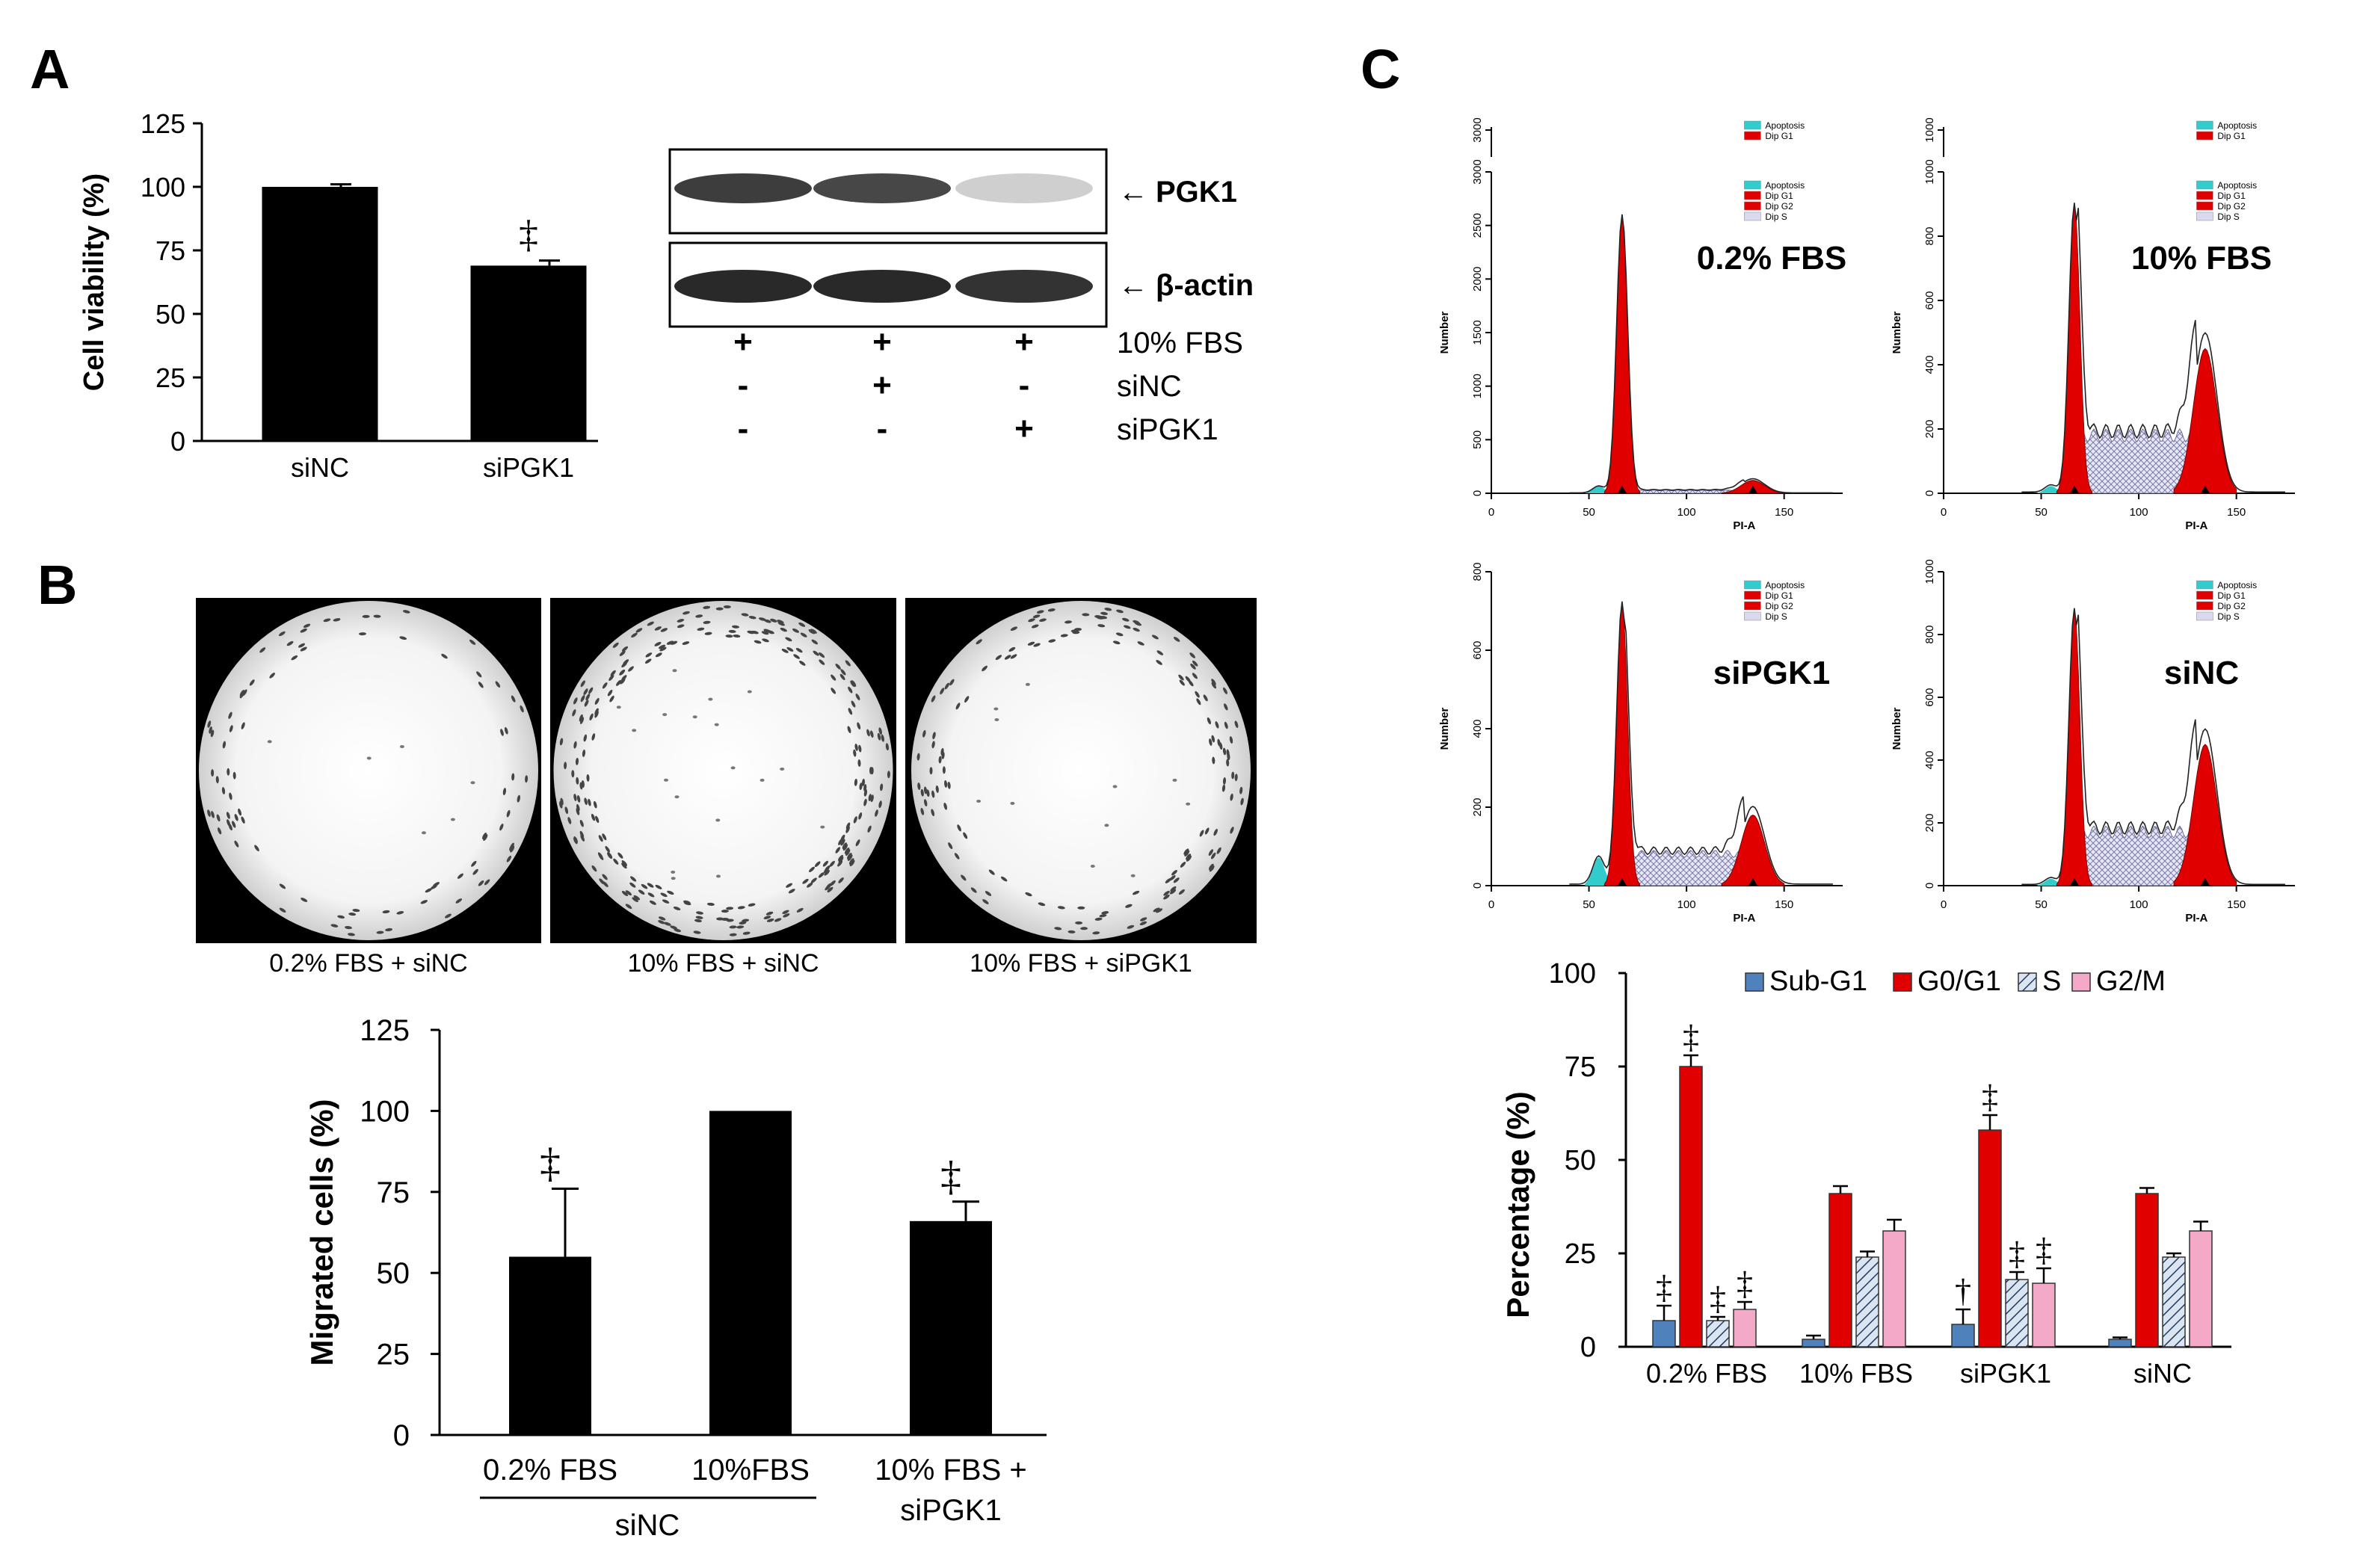  What do you see at coordinates (321, 1232) in the screenshot?
I see `y-axis-title: Migrated cells (%)` at bounding box center [321, 1232].